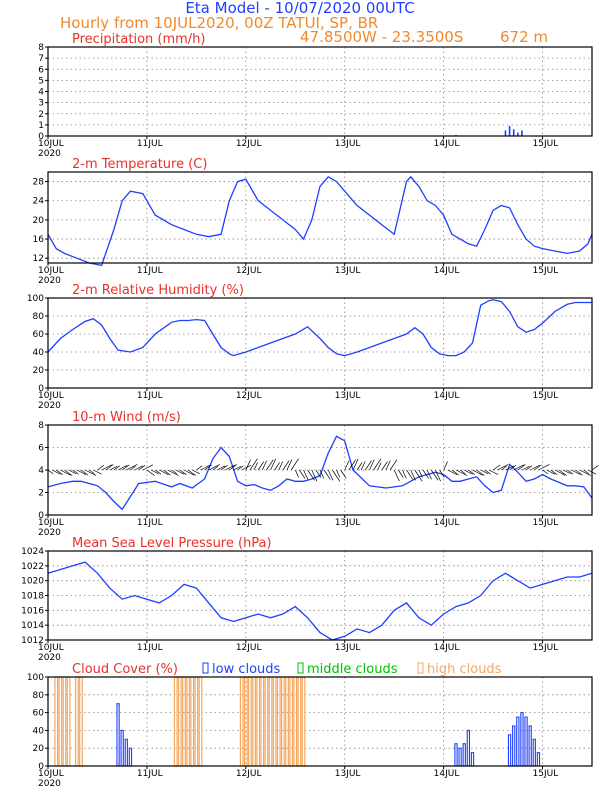  Describe the element at coordinates (41, 81) in the screenshot. I see `y-tick-label: 5` at that location.